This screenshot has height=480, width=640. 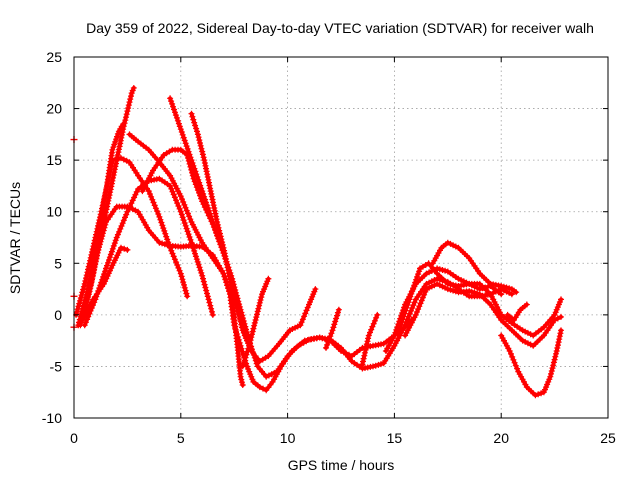 What do you see at coordinates (54, 212) in the screenshot?
I see `y-tick-label: 10` at bounding box center [54, 212].